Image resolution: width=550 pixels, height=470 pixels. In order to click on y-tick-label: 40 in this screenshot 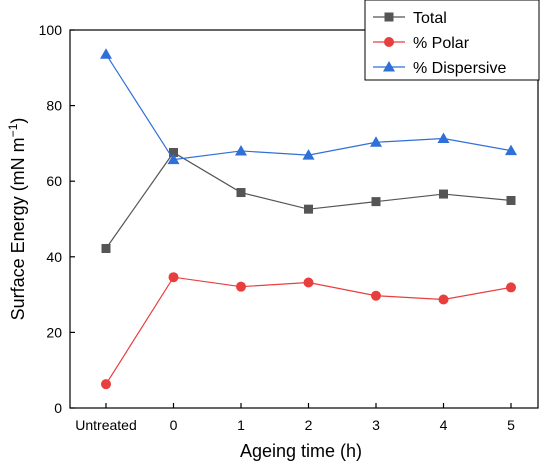, I will do `click(54, 257)`.